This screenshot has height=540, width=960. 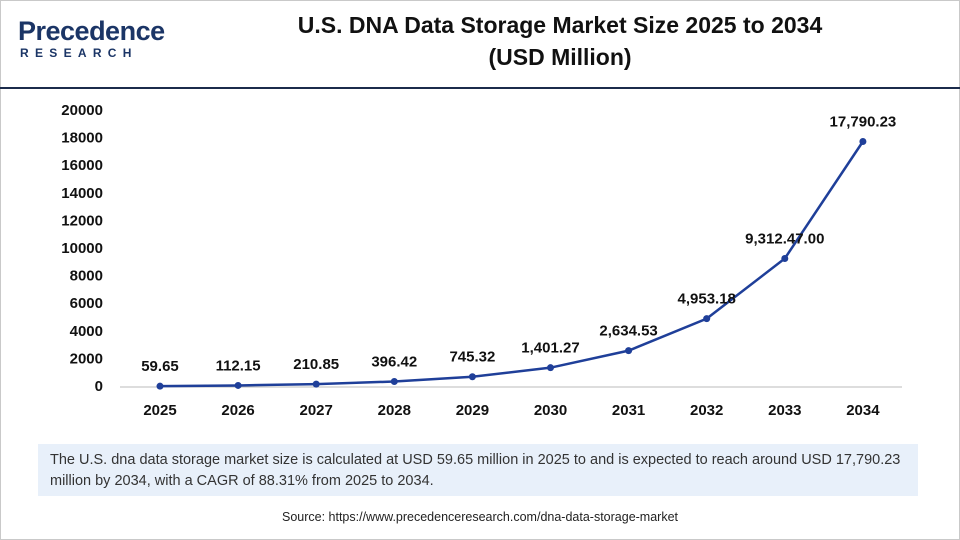 I want to click on y-tick-label: 4000, so click(x=86, y=331).